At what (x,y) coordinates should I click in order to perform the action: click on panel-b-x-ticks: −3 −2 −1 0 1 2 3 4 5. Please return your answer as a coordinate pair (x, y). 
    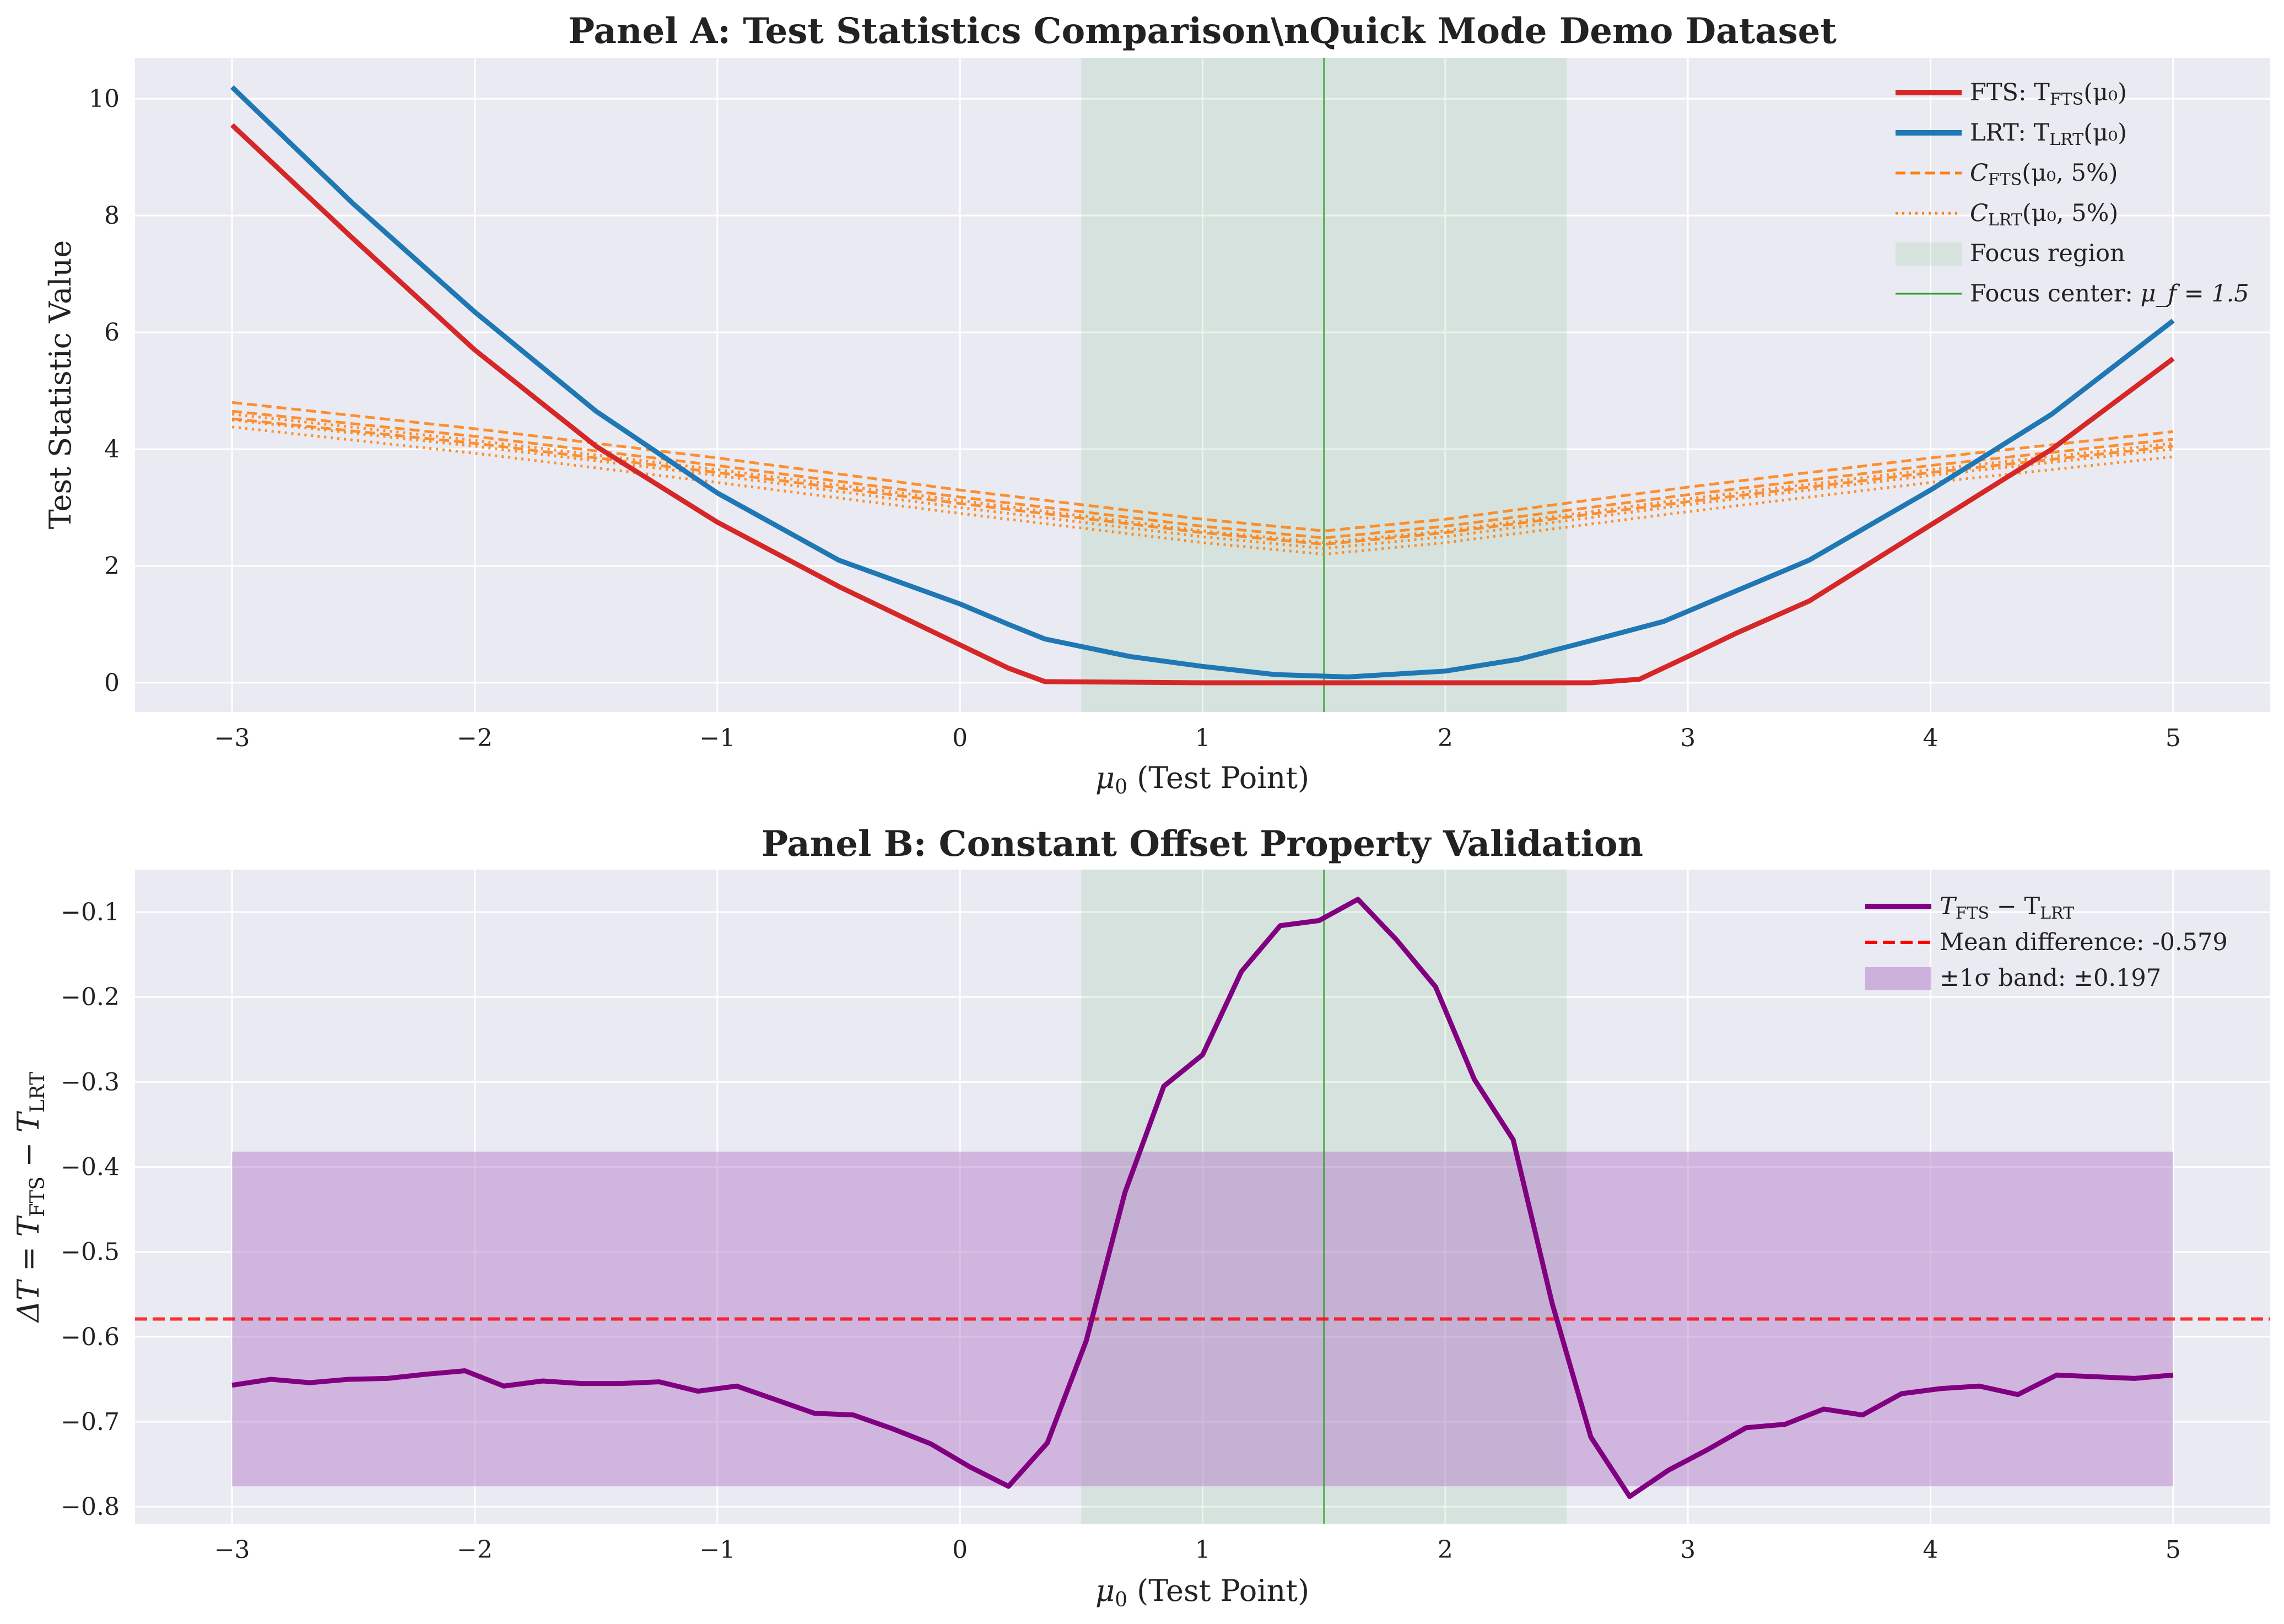
    Looking at the image, I should click on (1197, 1550).